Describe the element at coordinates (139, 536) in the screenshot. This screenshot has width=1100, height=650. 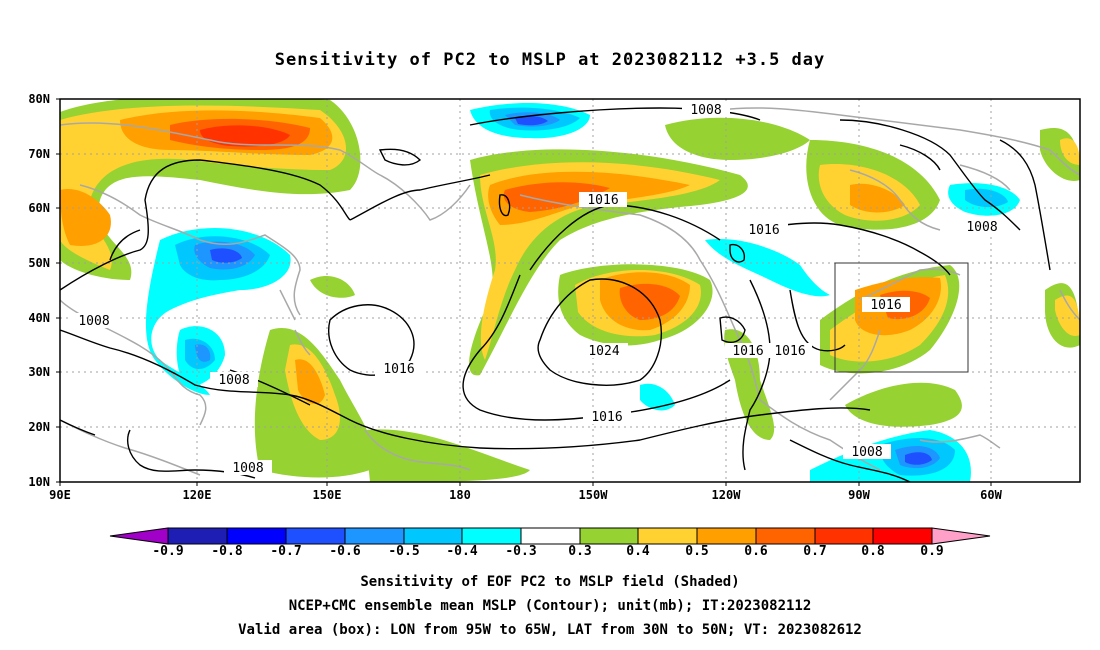
I see `colorbar-lower-arrow` at that location.